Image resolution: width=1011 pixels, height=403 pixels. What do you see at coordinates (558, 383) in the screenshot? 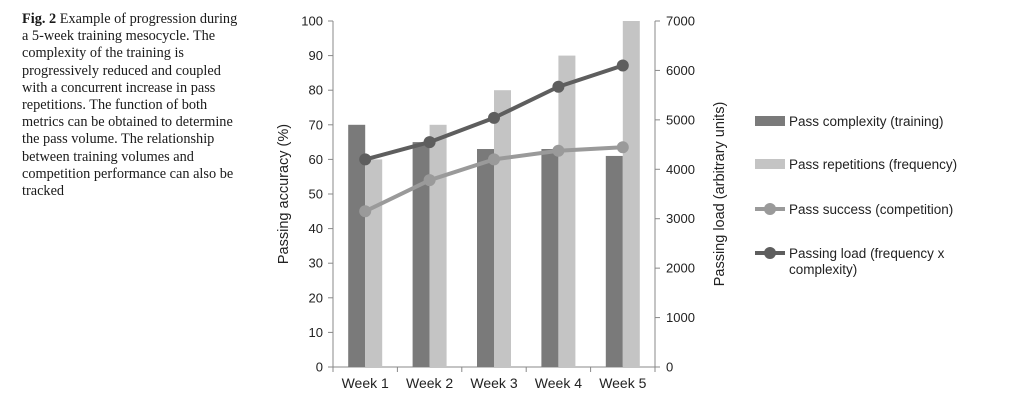
I see `x-tick-label: Week 4` at bounding box center [558, 383].